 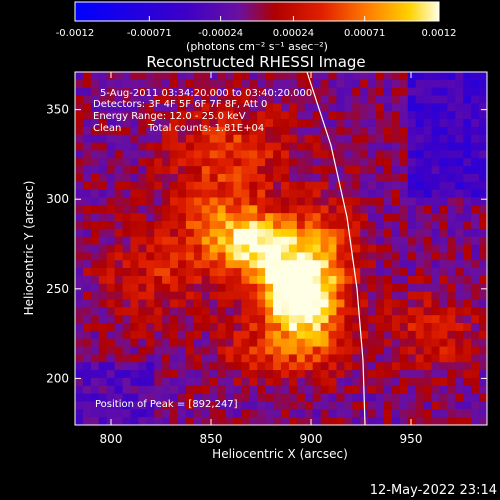 What do you see at coordinates (149, 33) in the screenshot?
I see `colorbar-tick-label: -0.00071` at bounding box center [149, 33].